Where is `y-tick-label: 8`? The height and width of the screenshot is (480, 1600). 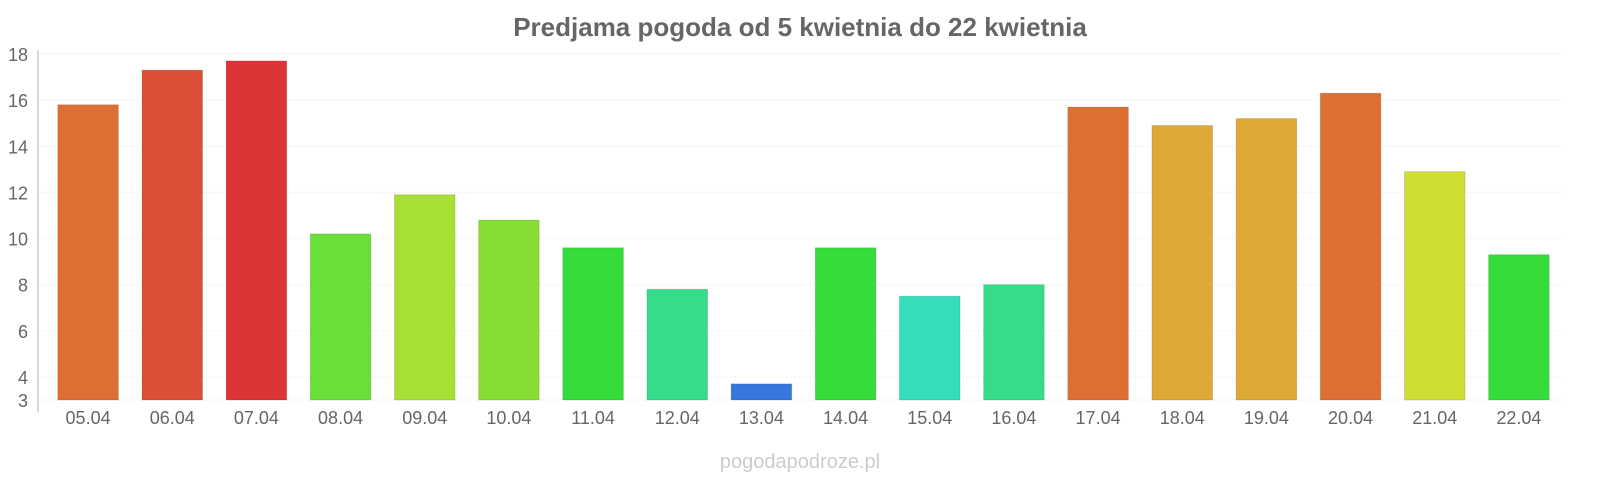 y-tick-label: 8 is located at coordinates (23, 286).